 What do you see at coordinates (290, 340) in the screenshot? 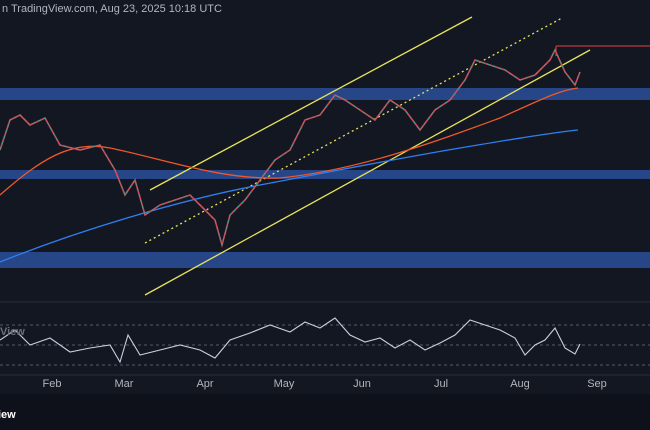
I see `rsi-line` at bounding box center [290, 340].